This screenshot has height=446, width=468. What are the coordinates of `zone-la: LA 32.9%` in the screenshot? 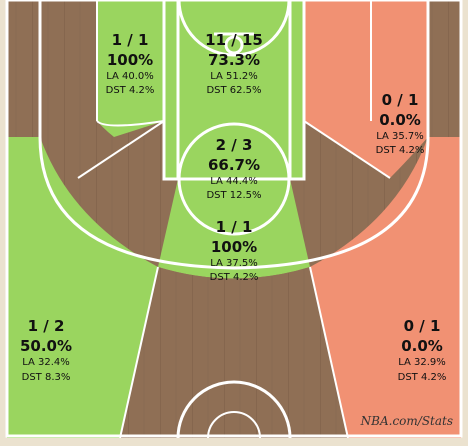 It's located at (422, 362).